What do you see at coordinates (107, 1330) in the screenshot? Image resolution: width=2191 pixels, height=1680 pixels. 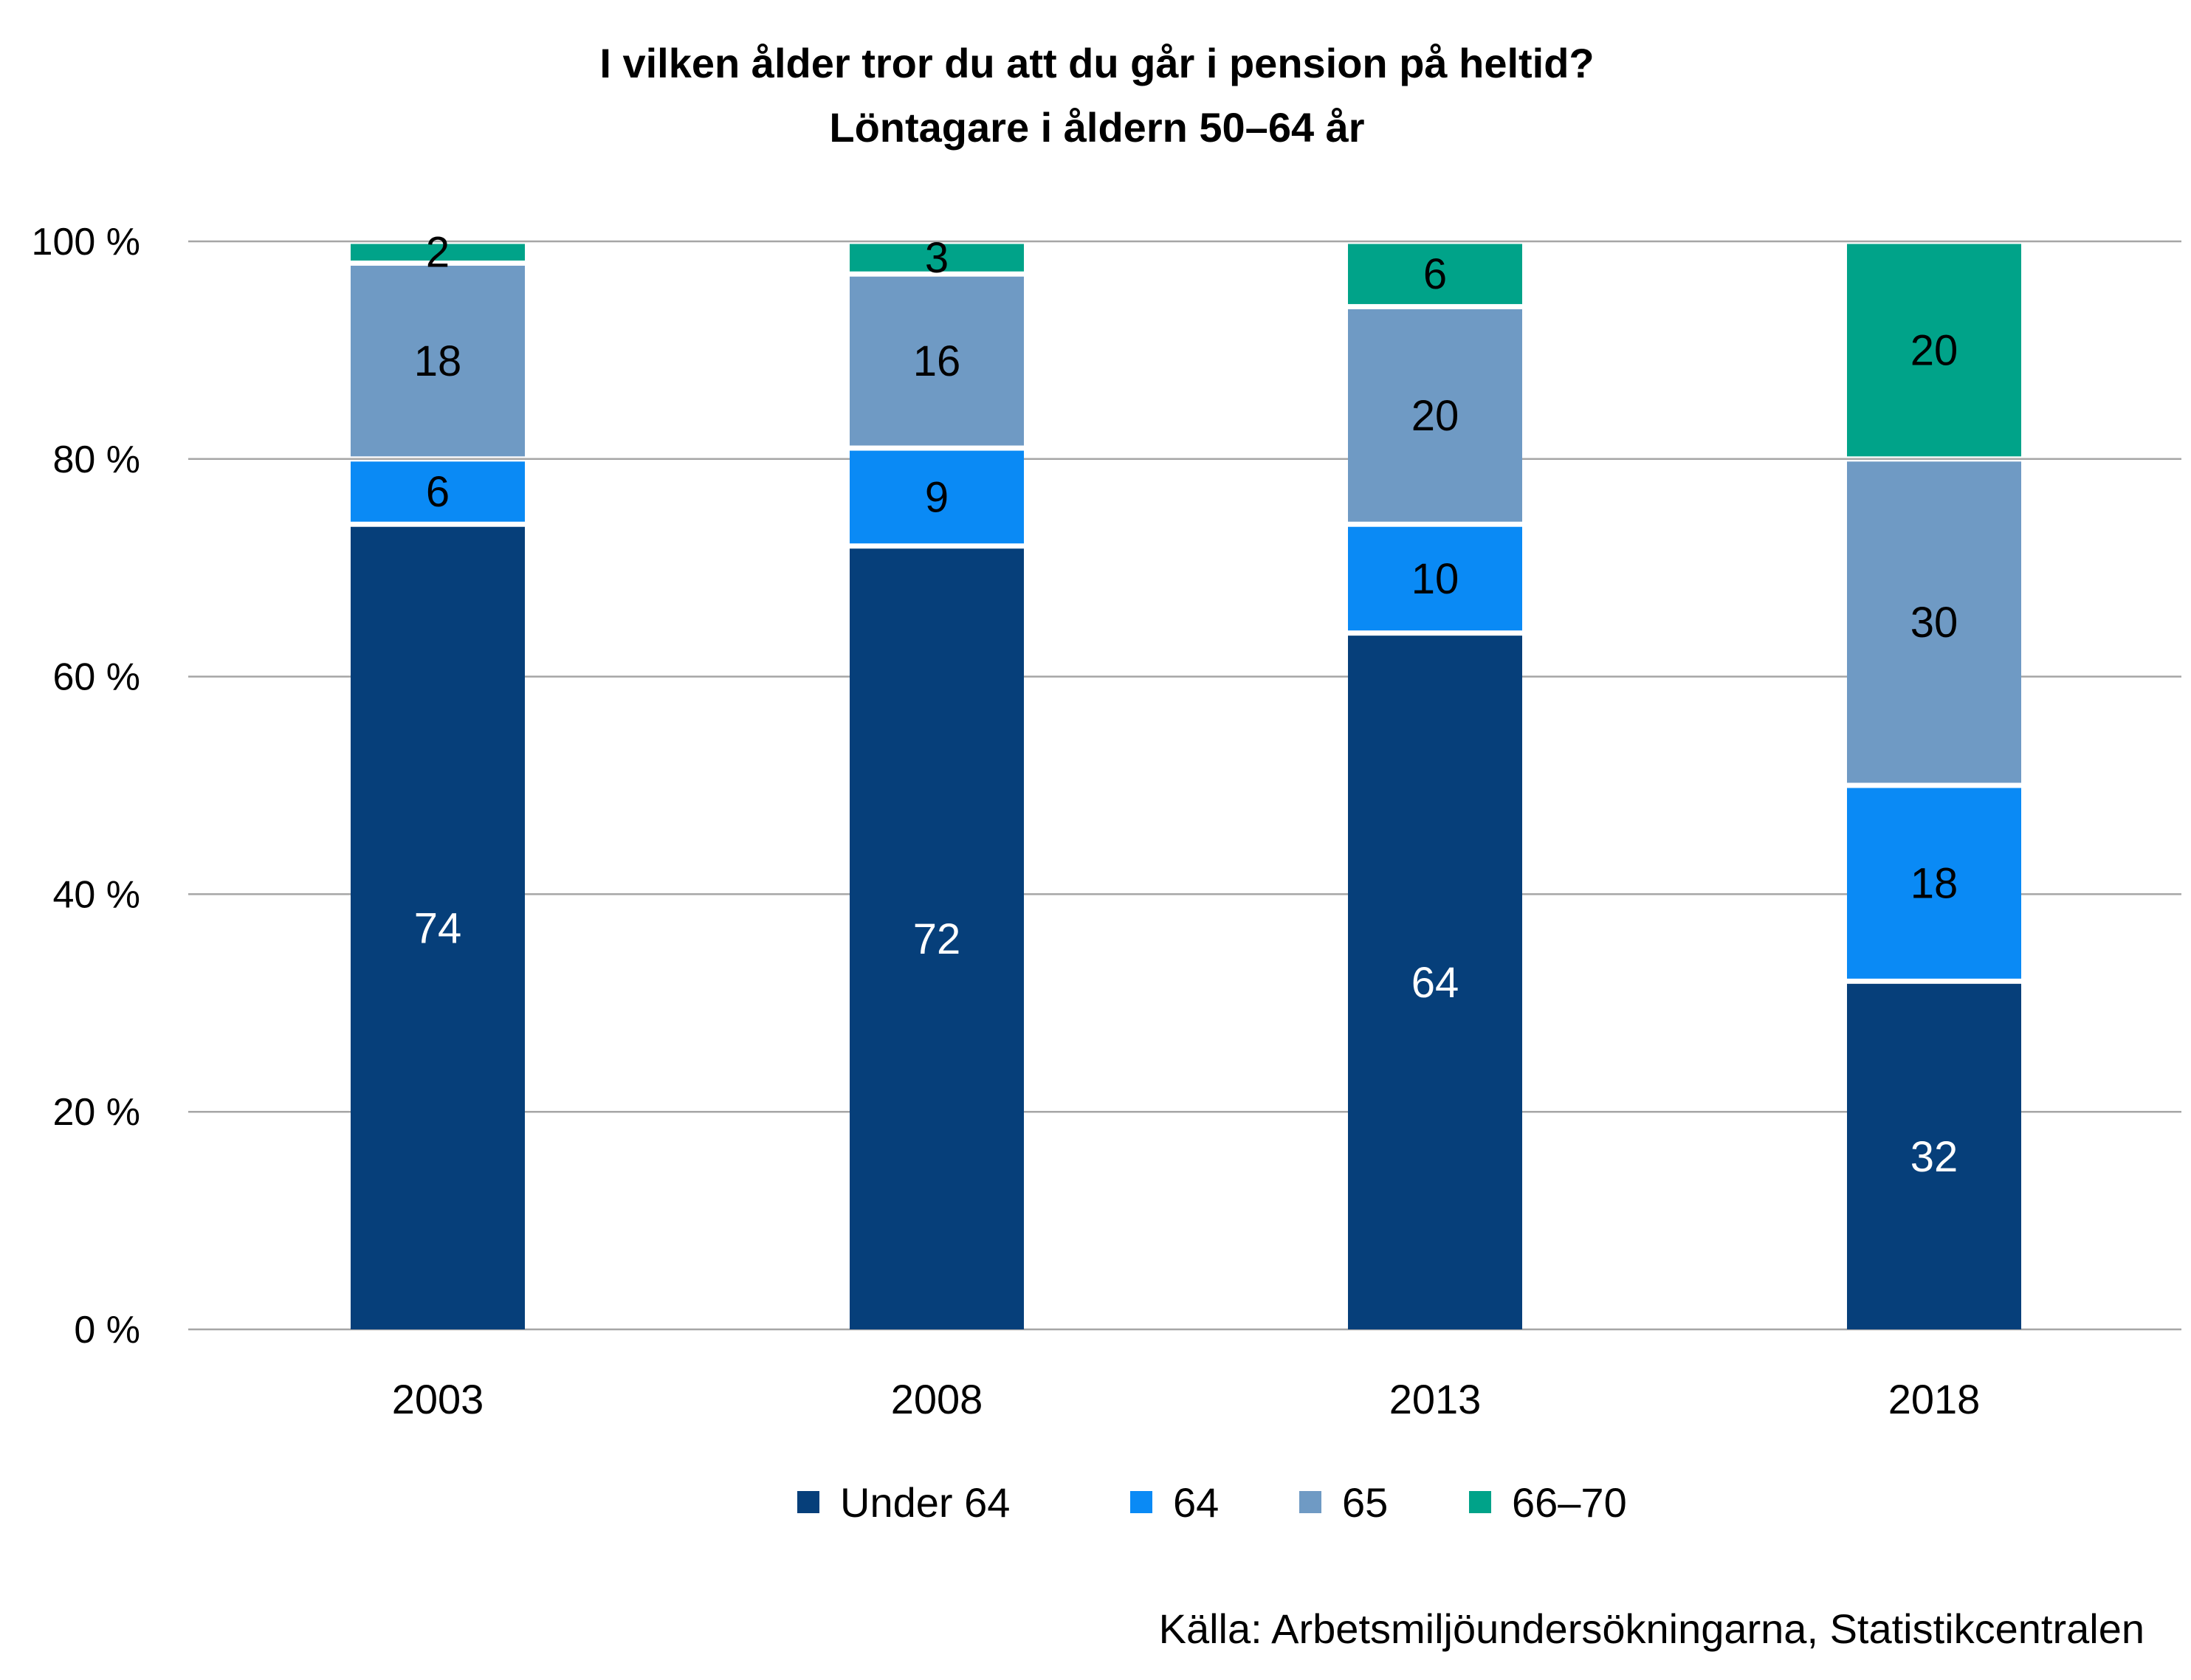 I see `y-tick-label: 0 %` at bounding box center [107, 1330].